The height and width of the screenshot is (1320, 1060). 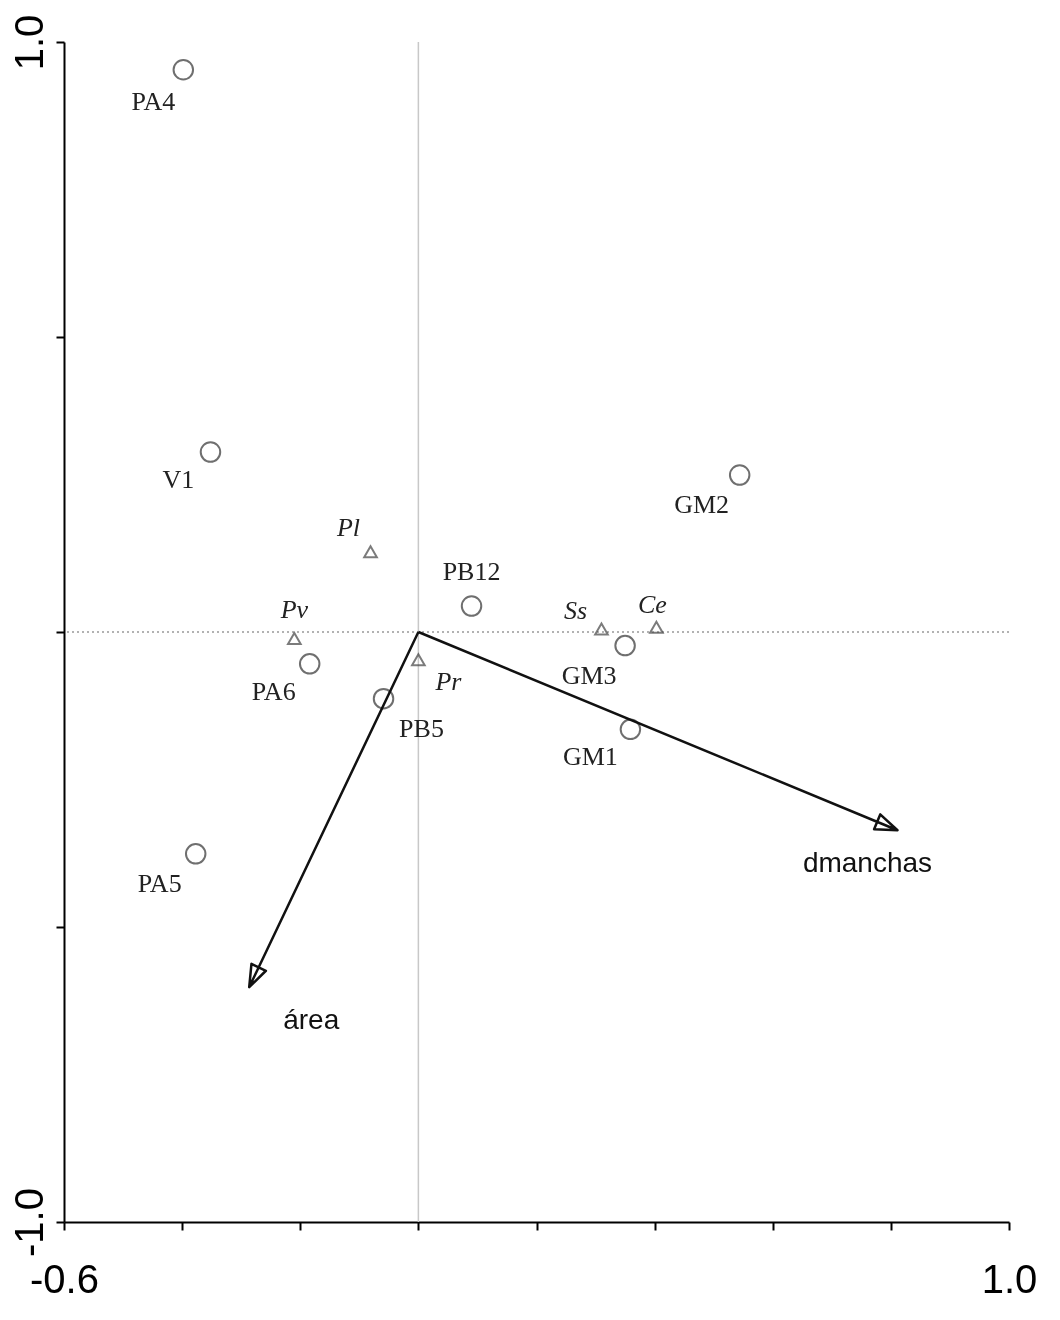 What do you see at coordinates (64, 1278) in the screenshot?
I see `x-tick-label: -0.6` at bounding box center [64, 1278].